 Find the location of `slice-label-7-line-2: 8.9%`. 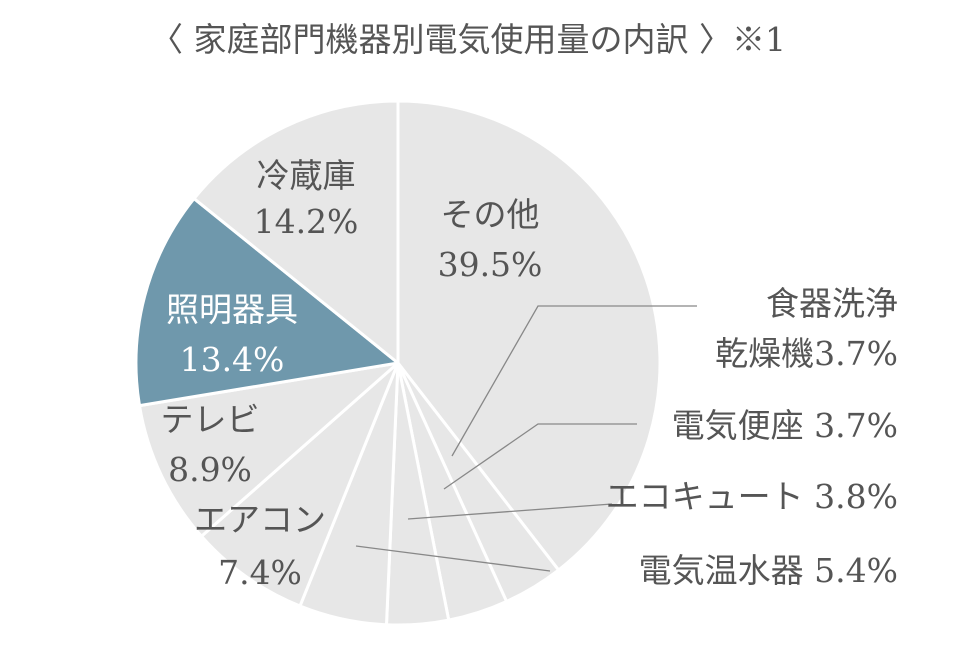

slice-label-7-line-2: 8.9% is located at coordinates (210, 469).